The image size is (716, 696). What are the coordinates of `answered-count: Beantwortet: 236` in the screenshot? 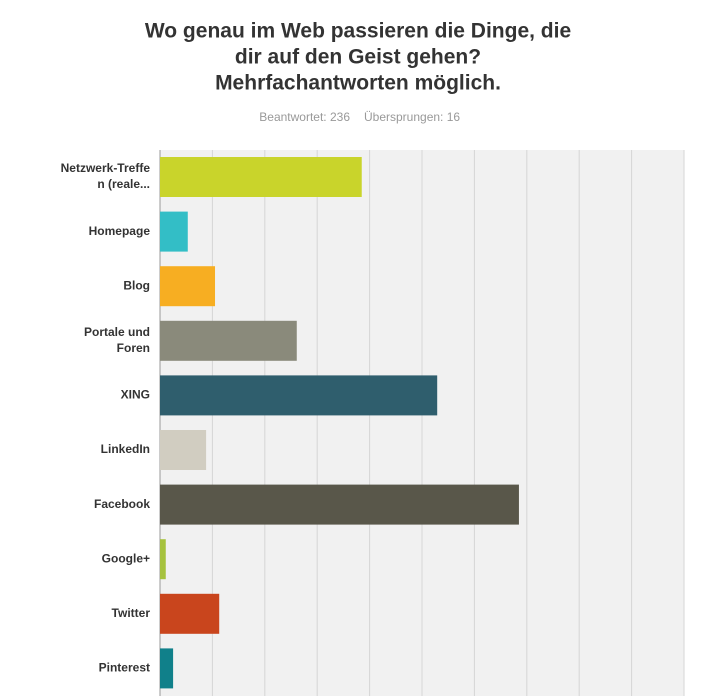 It's located at (304, 117).